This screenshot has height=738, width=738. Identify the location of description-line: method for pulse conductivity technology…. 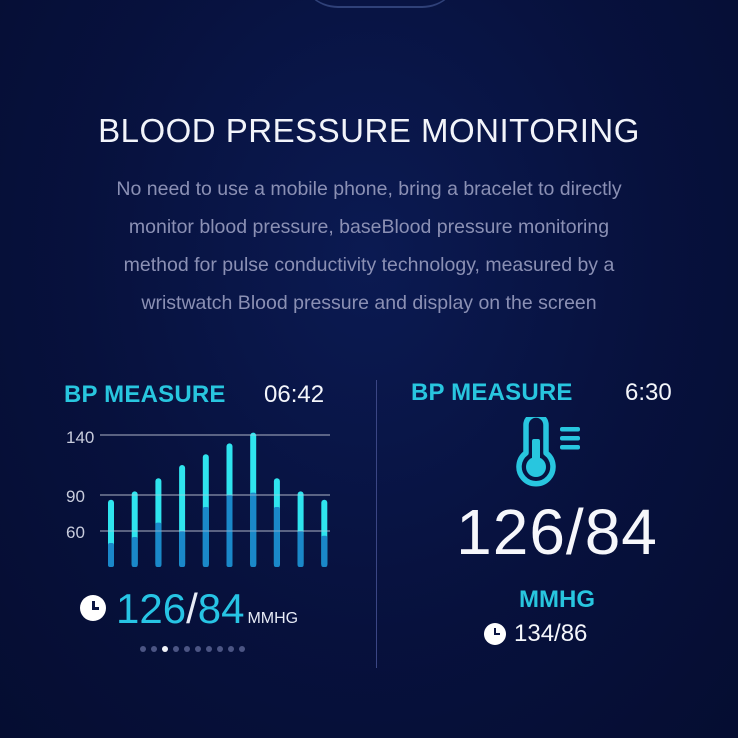
(369, 265).